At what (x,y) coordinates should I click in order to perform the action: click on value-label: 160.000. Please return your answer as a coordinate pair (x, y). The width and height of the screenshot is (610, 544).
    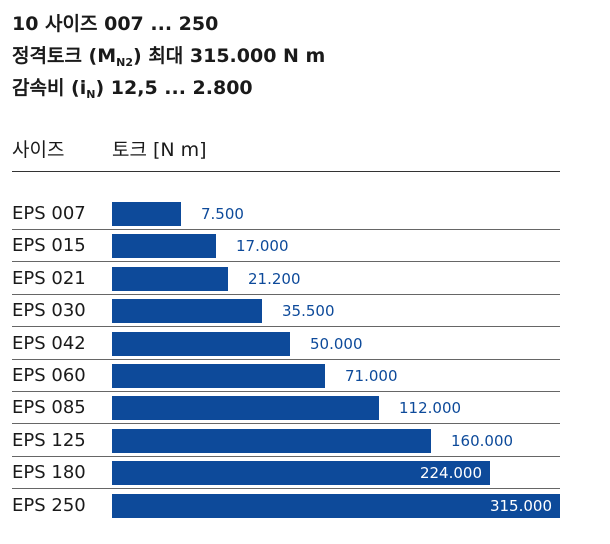
    Looking at the image, I should click on (482, 440).